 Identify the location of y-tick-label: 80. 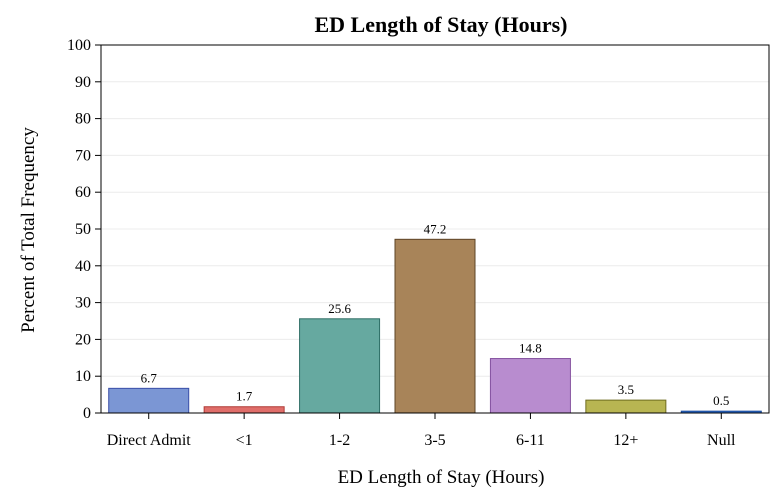
(83, 119).